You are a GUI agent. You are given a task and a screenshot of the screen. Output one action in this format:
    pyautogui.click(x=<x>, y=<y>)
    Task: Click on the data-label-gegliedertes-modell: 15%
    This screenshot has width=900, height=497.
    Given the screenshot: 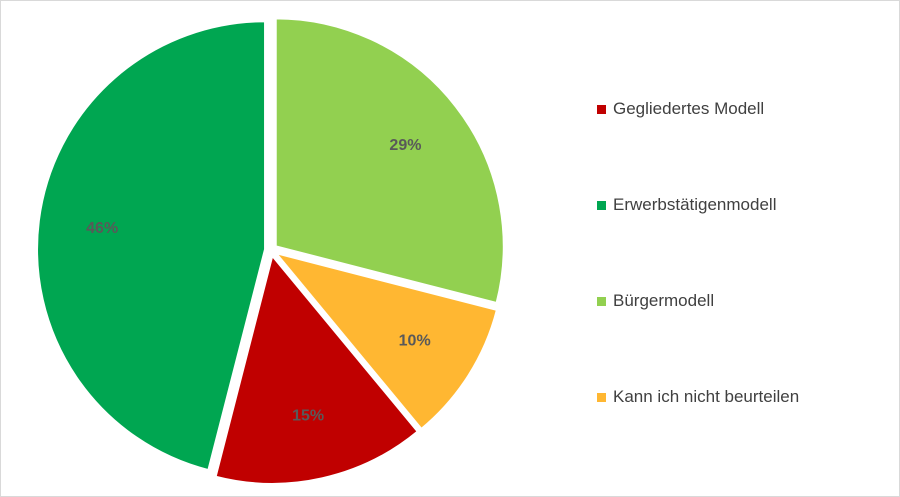 What is the action you would take?
    pyautogui.click(x=308, y=416)
    